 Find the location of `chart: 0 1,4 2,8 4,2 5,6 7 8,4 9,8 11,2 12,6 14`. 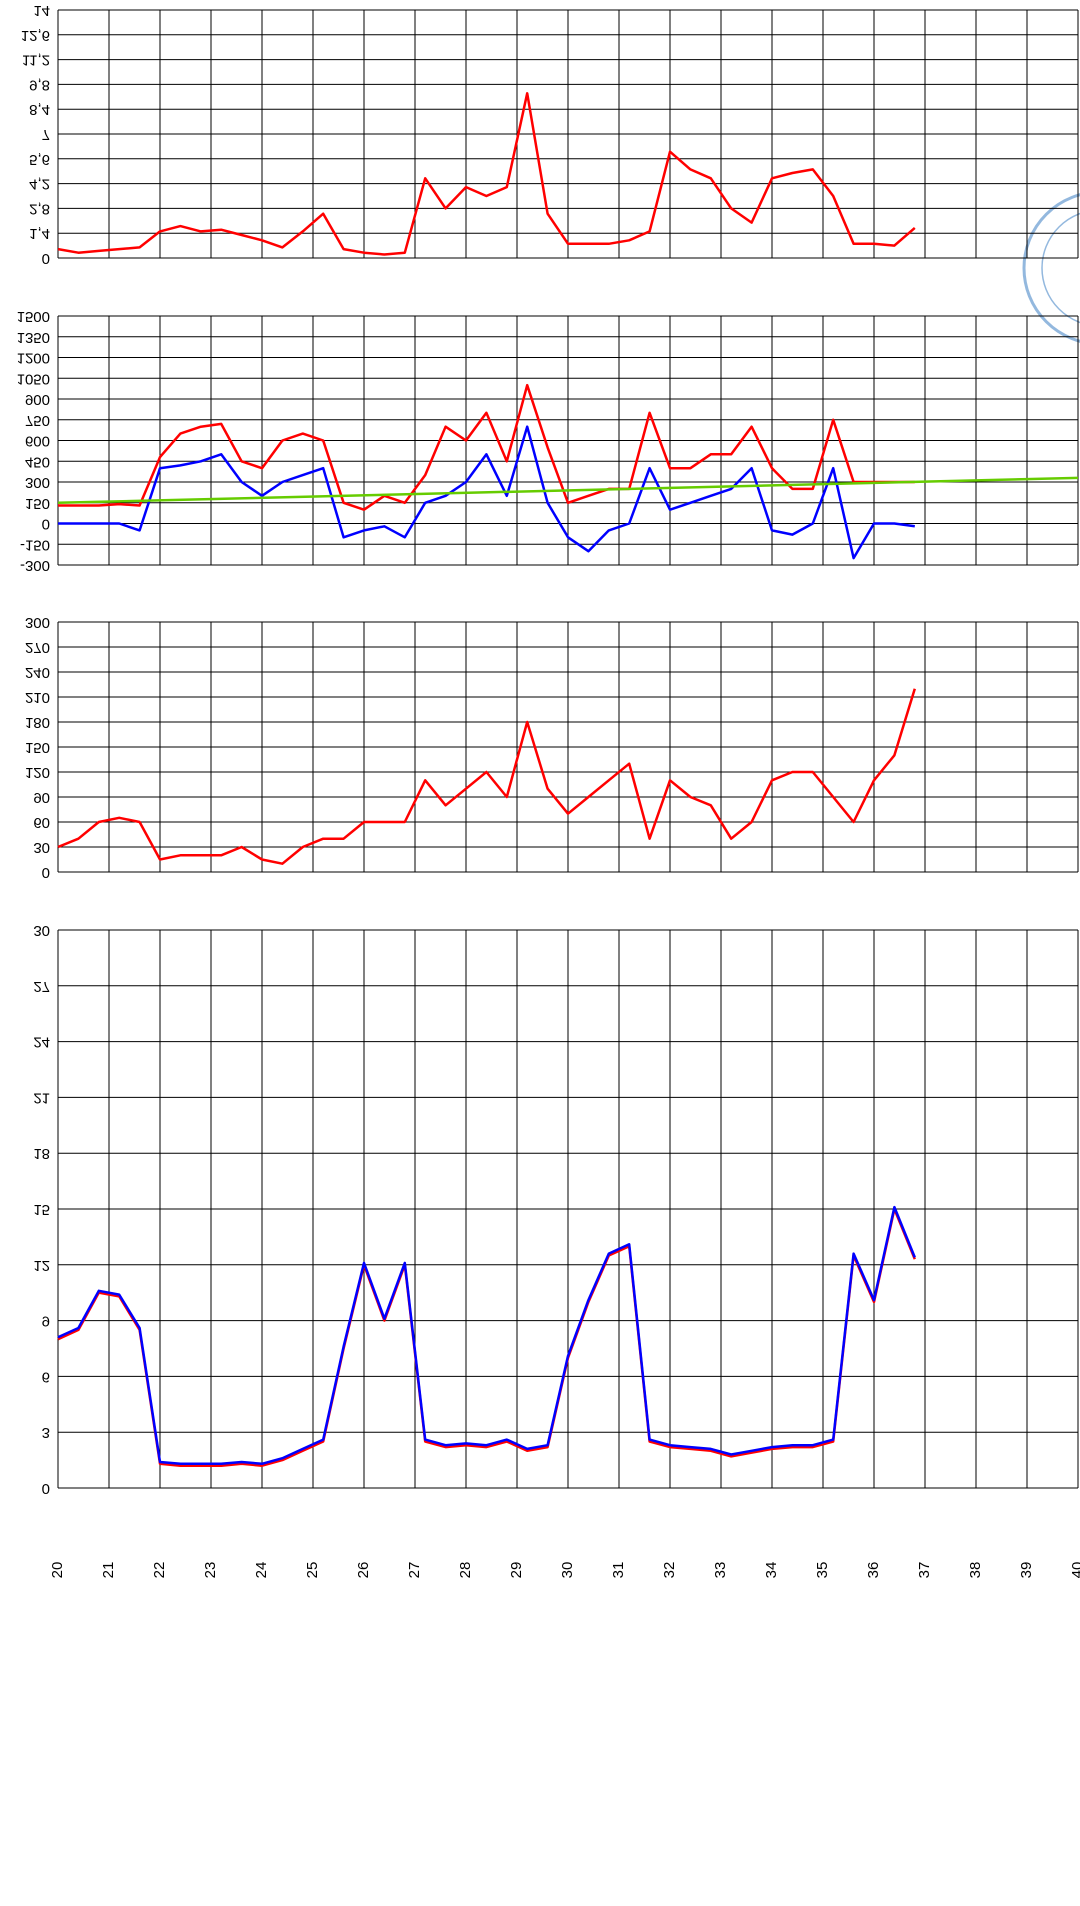

chart: 0 1,4 2,8 4,2 5,6 7 8,4 9,8 11,2 12,6 14 is located at coordinates (550, 134).